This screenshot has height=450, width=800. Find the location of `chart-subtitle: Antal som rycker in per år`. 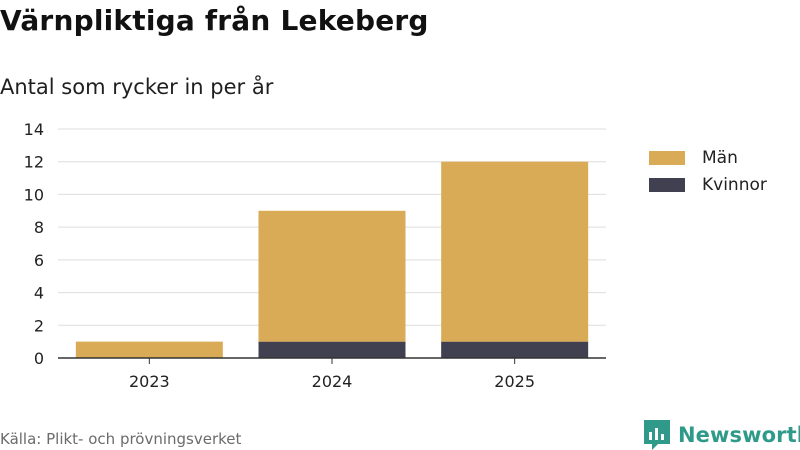

chart-subtitle: Antal som rycker in per år is located at coordinates (137, 87).